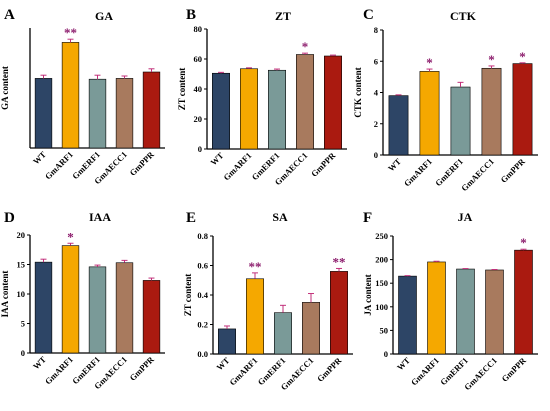 Image resolution: width=550 pixels, height=411 pixels. What do you see at coordinates (198, 89) in the screenshot?
I see `y-tick-label: 40` at bounding box center [198, 89].